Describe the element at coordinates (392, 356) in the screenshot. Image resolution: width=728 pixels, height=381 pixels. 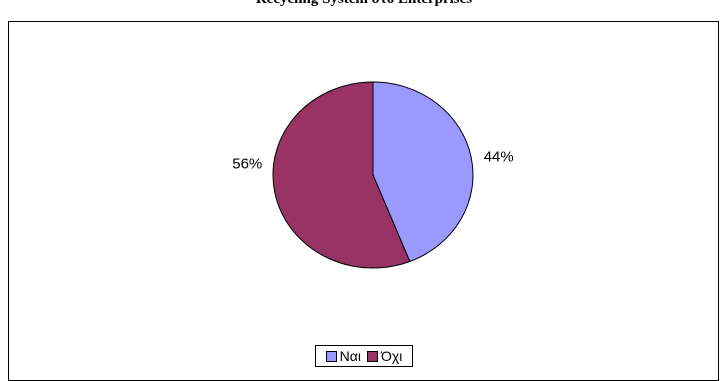
I see `legend-label-no: Όχι` at that location.